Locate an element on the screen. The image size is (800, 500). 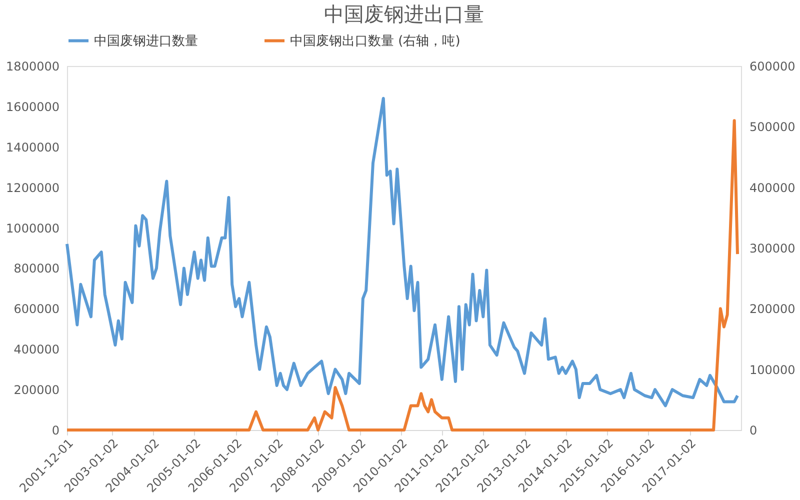
y-tick-label: 800000 is located at coordinates (37, 269).